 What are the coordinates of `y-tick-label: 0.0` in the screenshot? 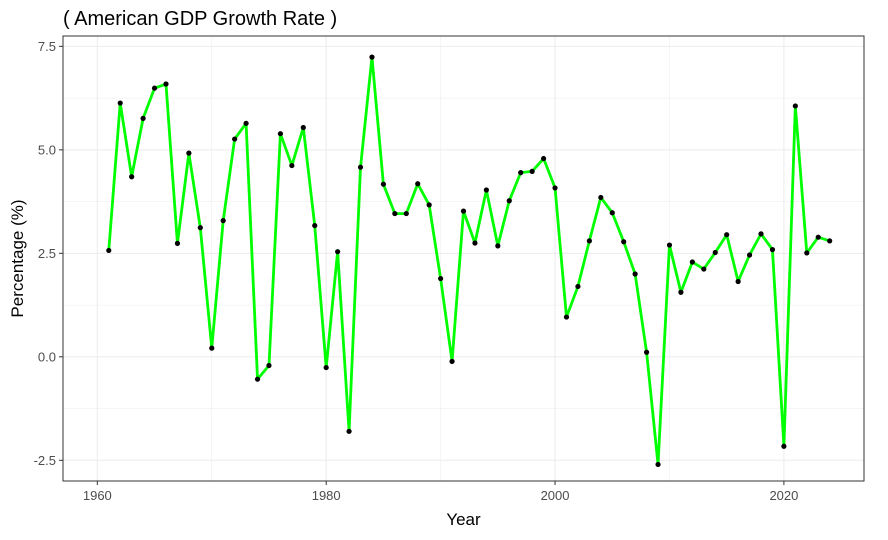 It's located at (47, 356).